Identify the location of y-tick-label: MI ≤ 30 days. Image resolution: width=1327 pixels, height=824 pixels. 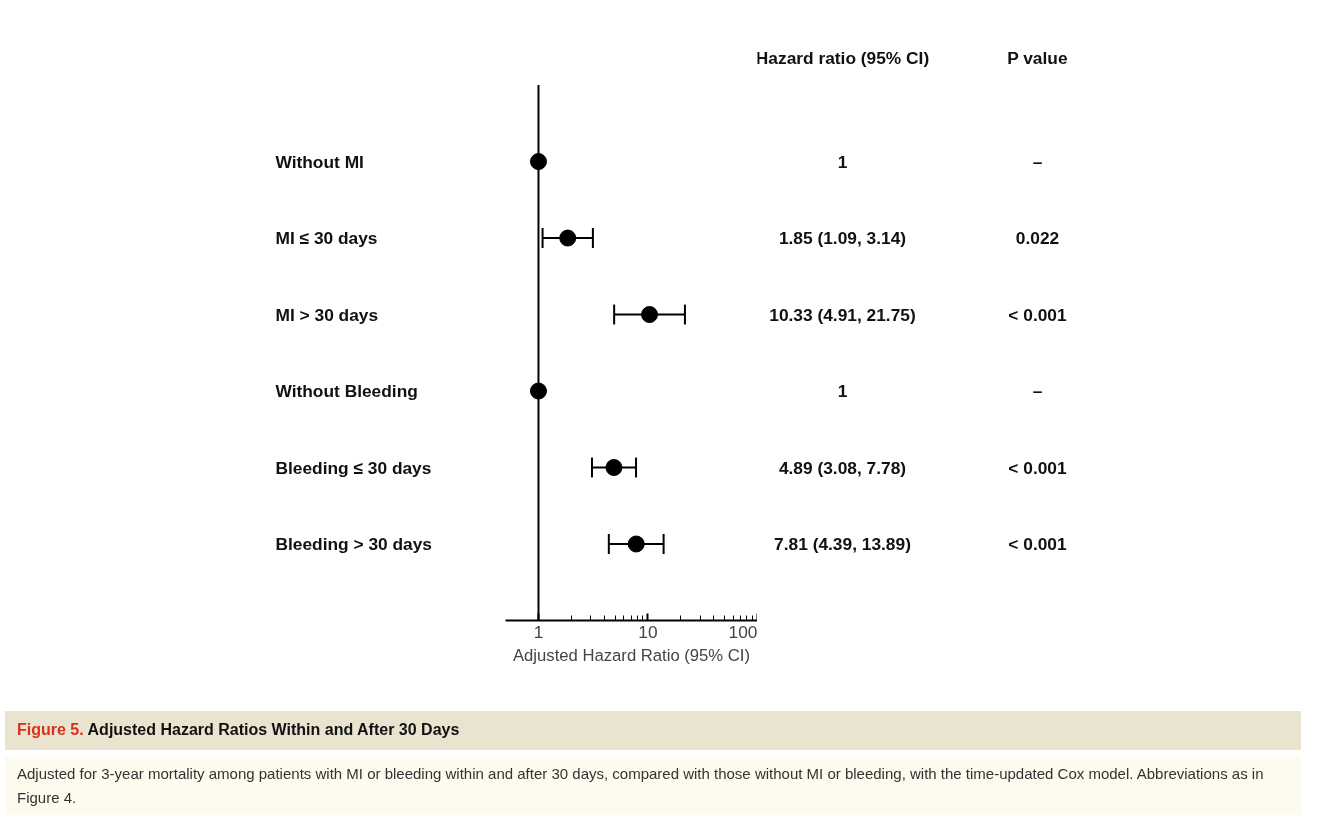
(326, 238).